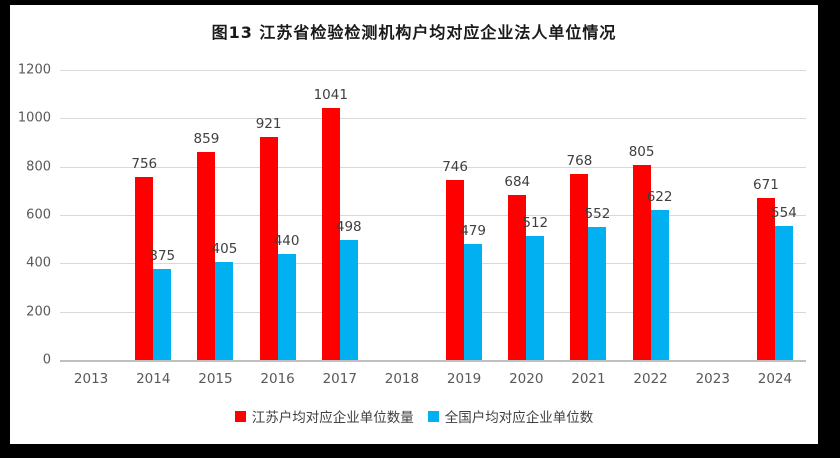  Describe the element at coordinates (38, 215) in the screenshot. I see `y-tick-label: 600` at that location.